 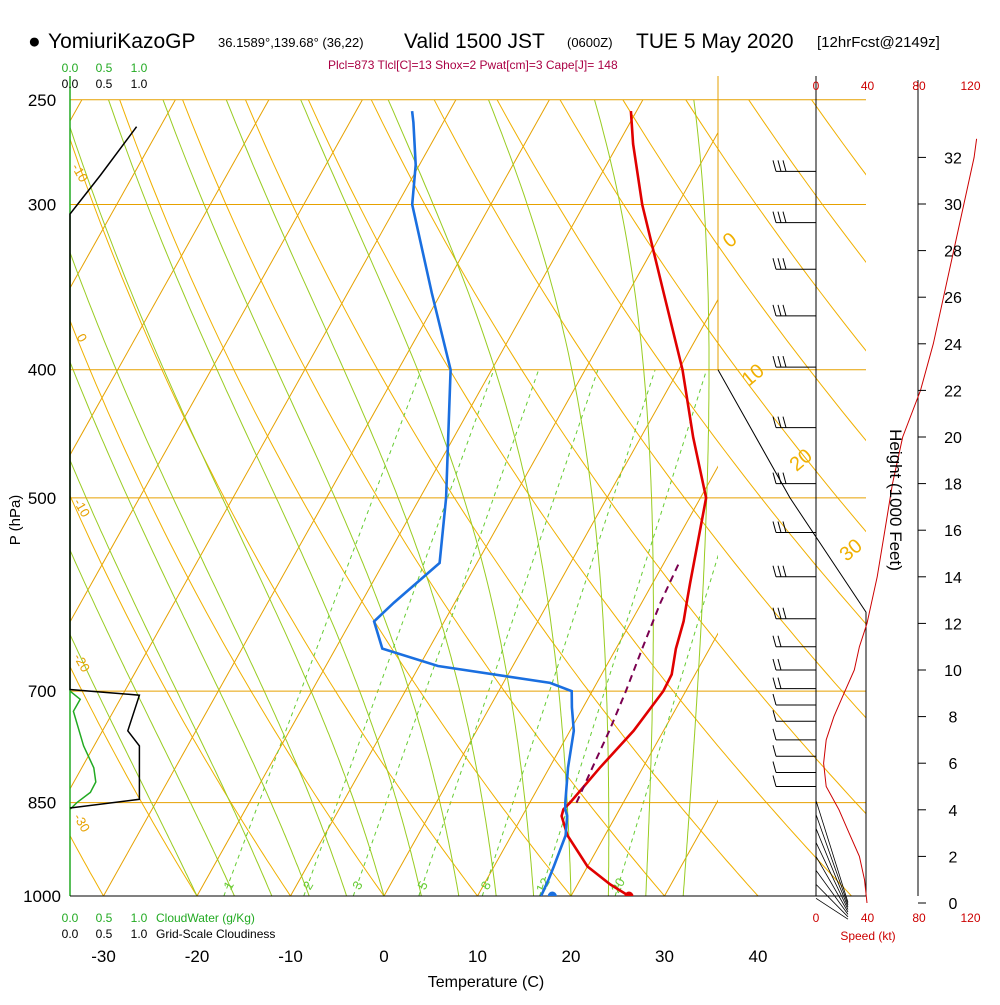 What do you see at coordinates (953, 764) in the screenshot?
I see `height-tick-label: 6` at bounding box center [953, 764].